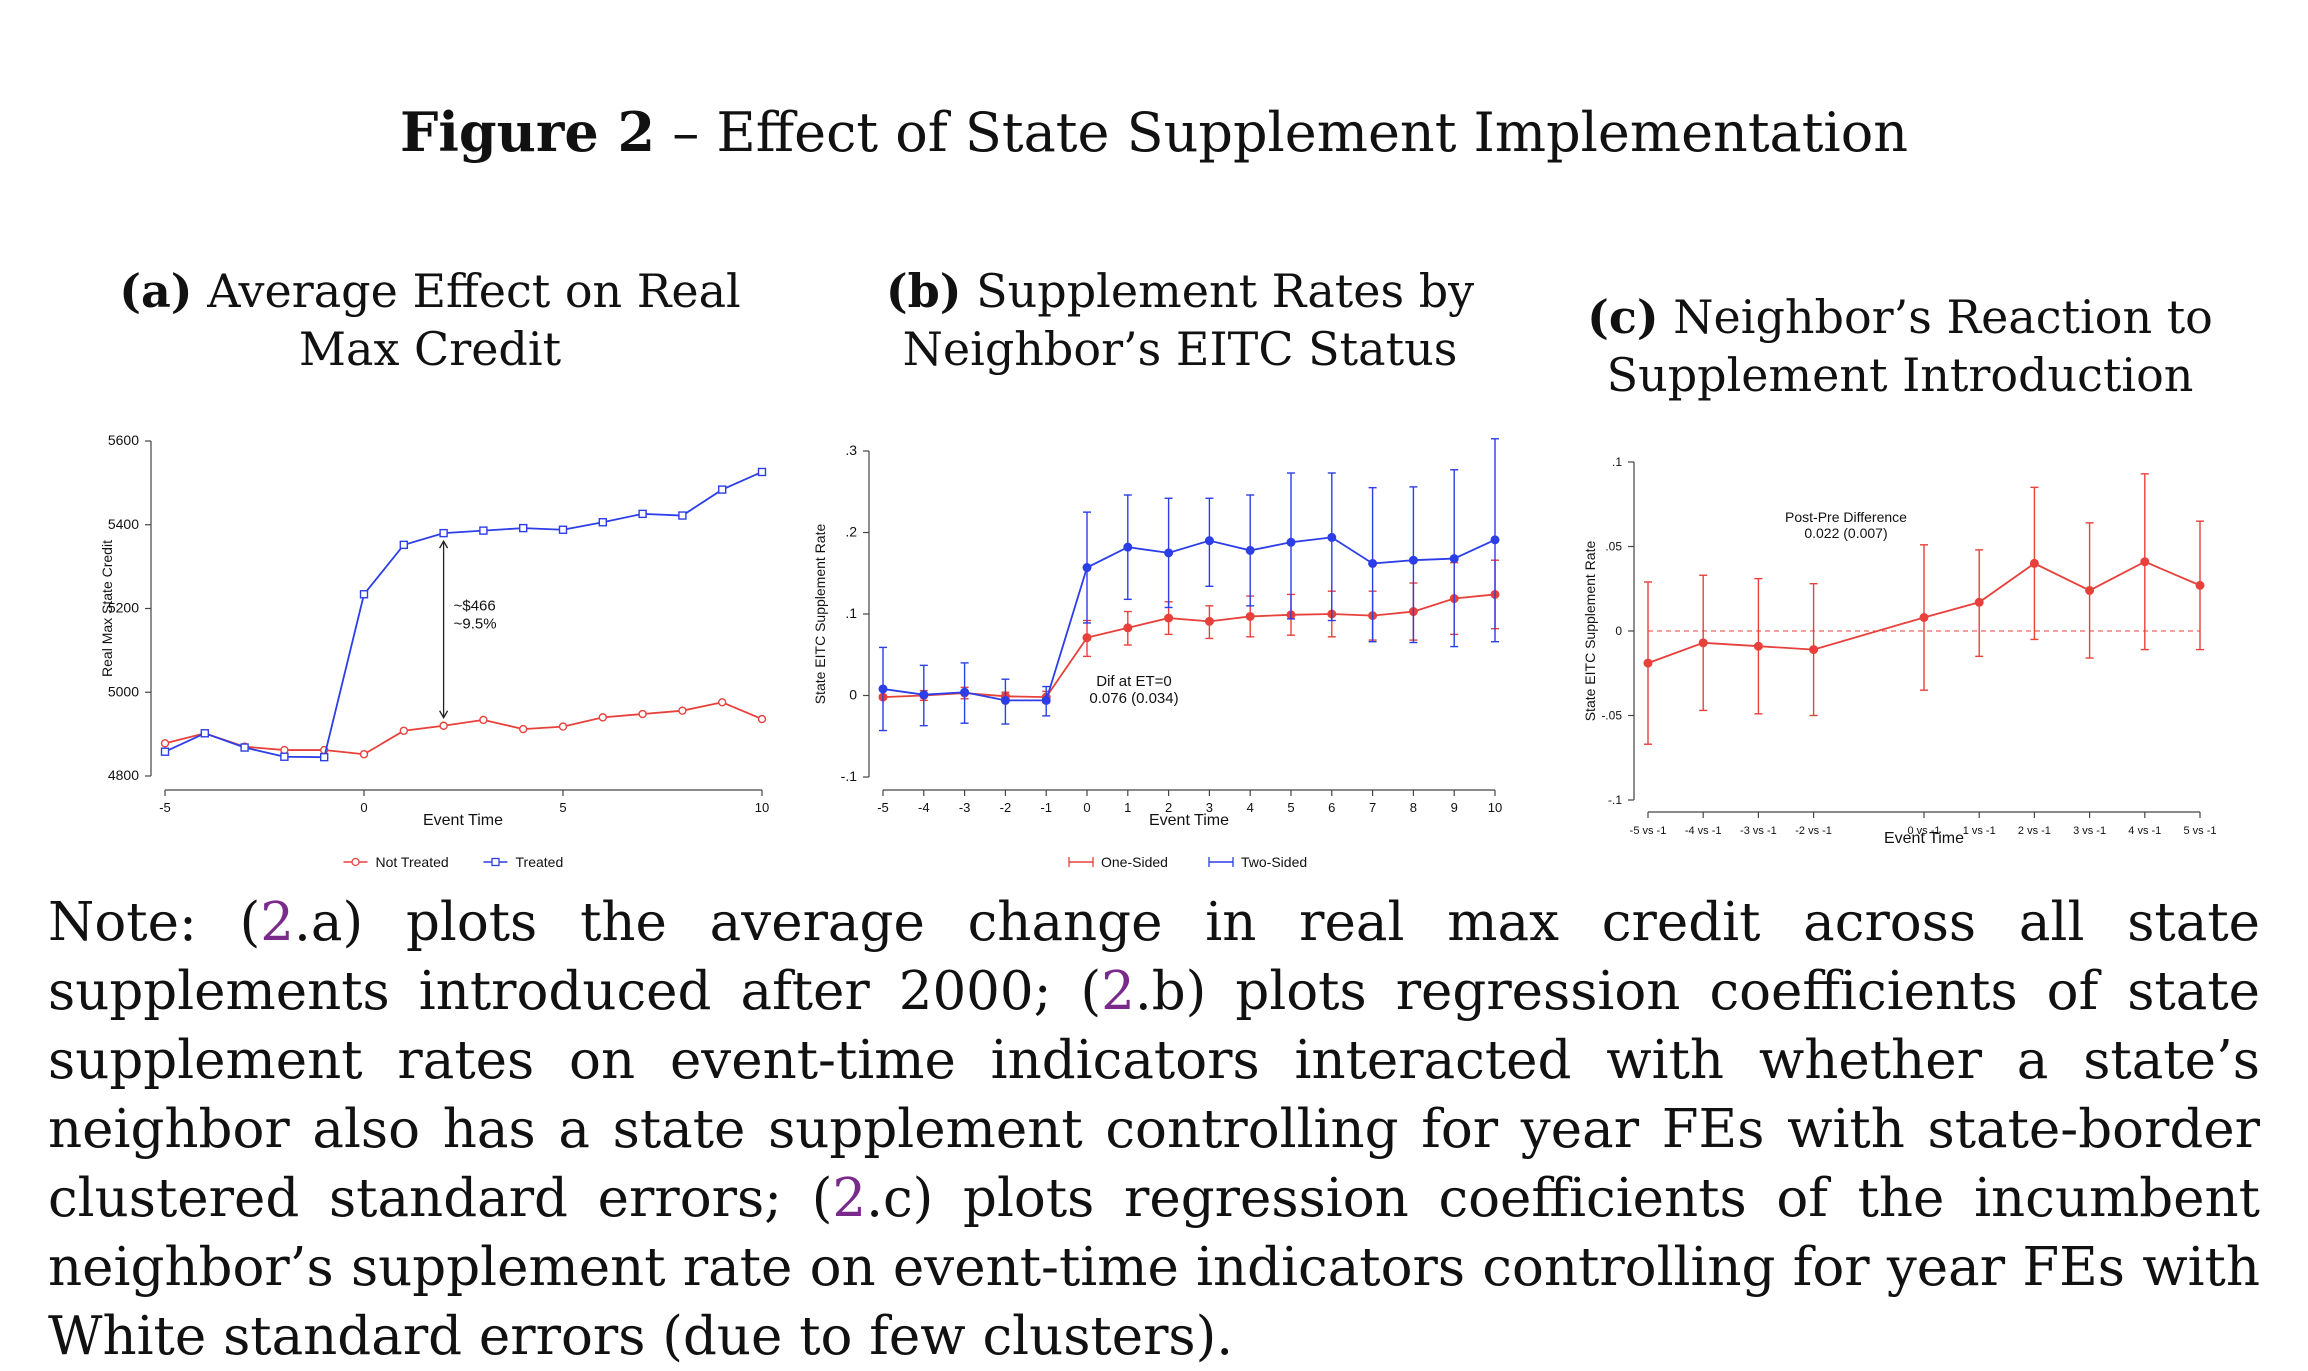  I want to click on y-tick-label: .1, so click(1617, 462).